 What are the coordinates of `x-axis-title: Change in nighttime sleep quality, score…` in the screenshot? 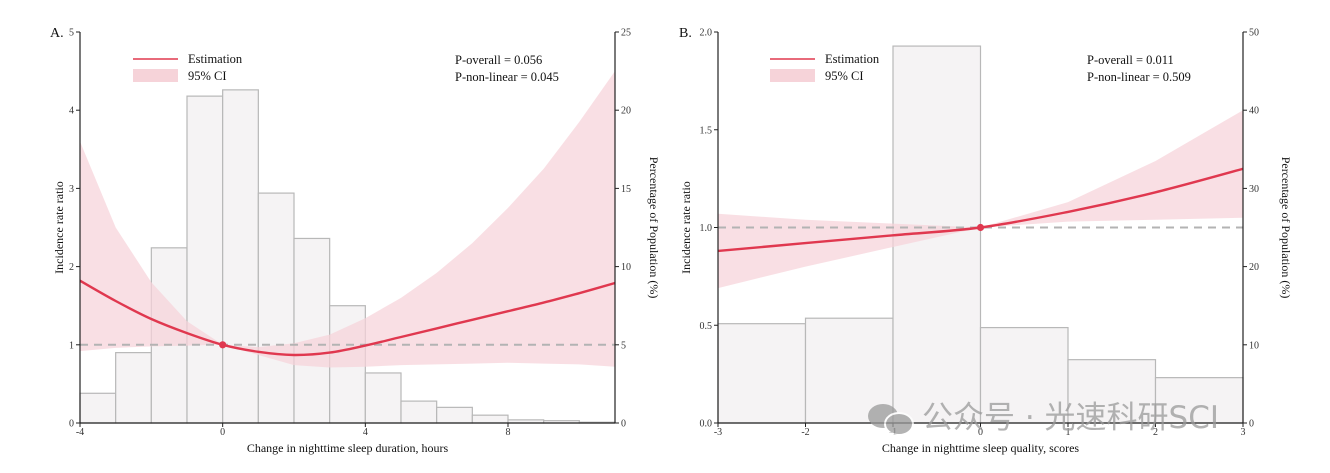 It's located at (981, 448).